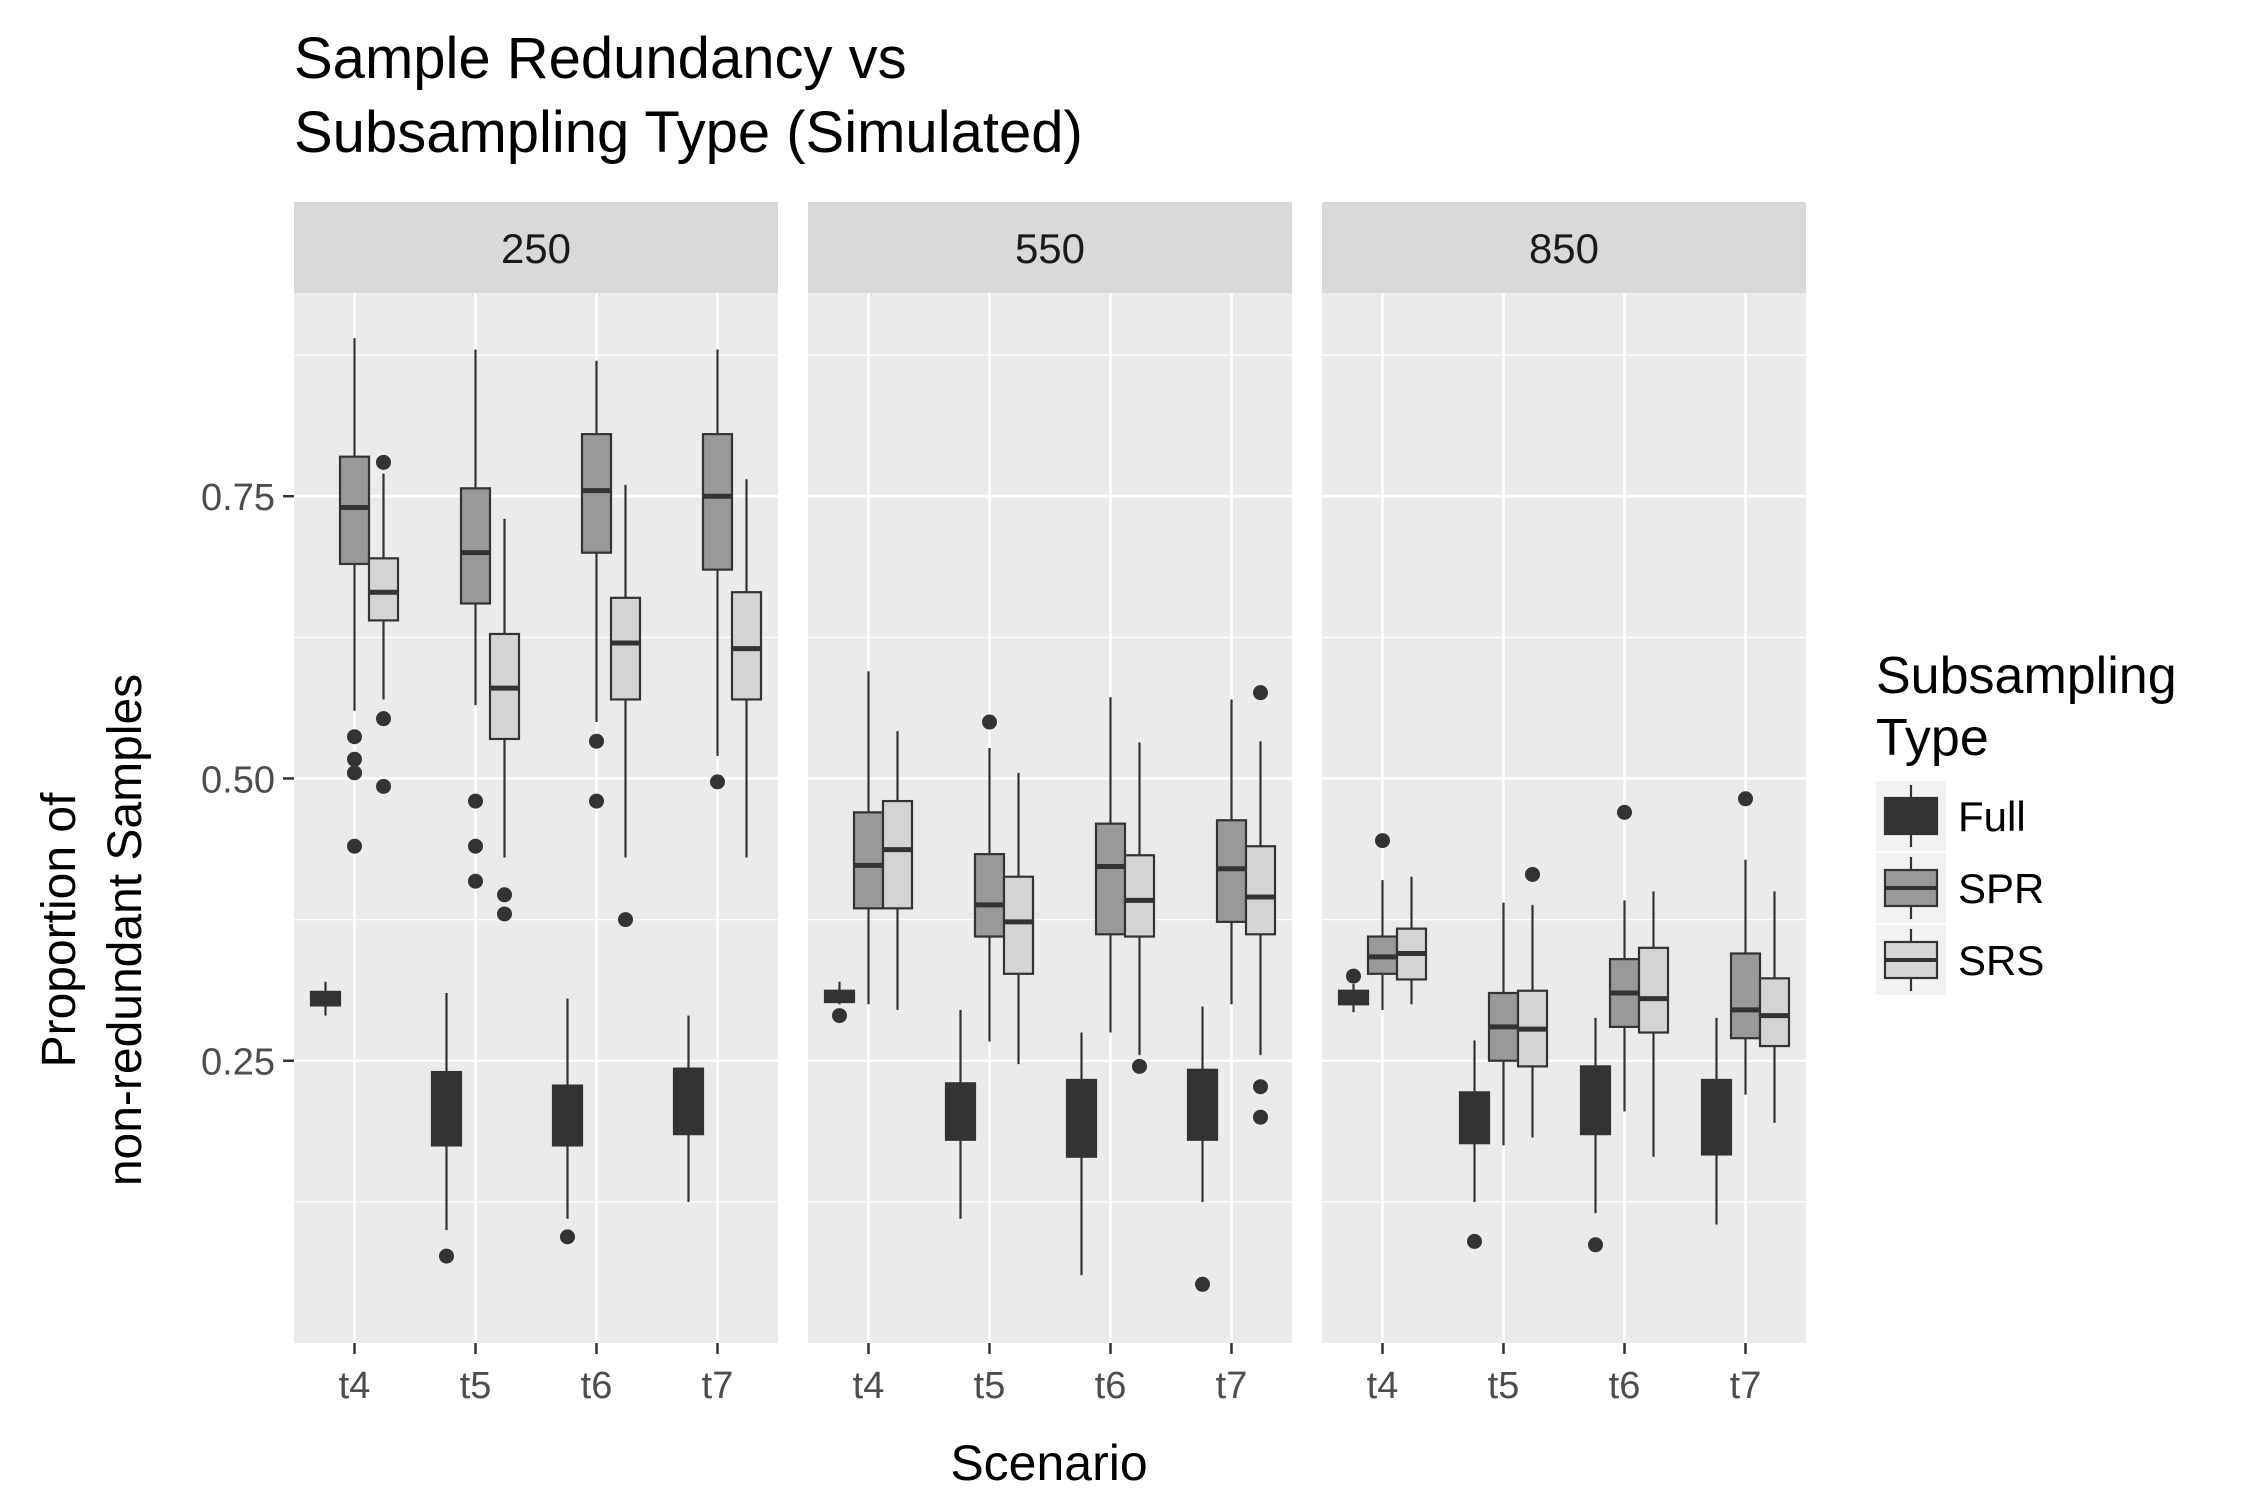 This screenshot has height=1500, width=2250. I want to click on legend-title-line-2: Type, so click(1932, 738).